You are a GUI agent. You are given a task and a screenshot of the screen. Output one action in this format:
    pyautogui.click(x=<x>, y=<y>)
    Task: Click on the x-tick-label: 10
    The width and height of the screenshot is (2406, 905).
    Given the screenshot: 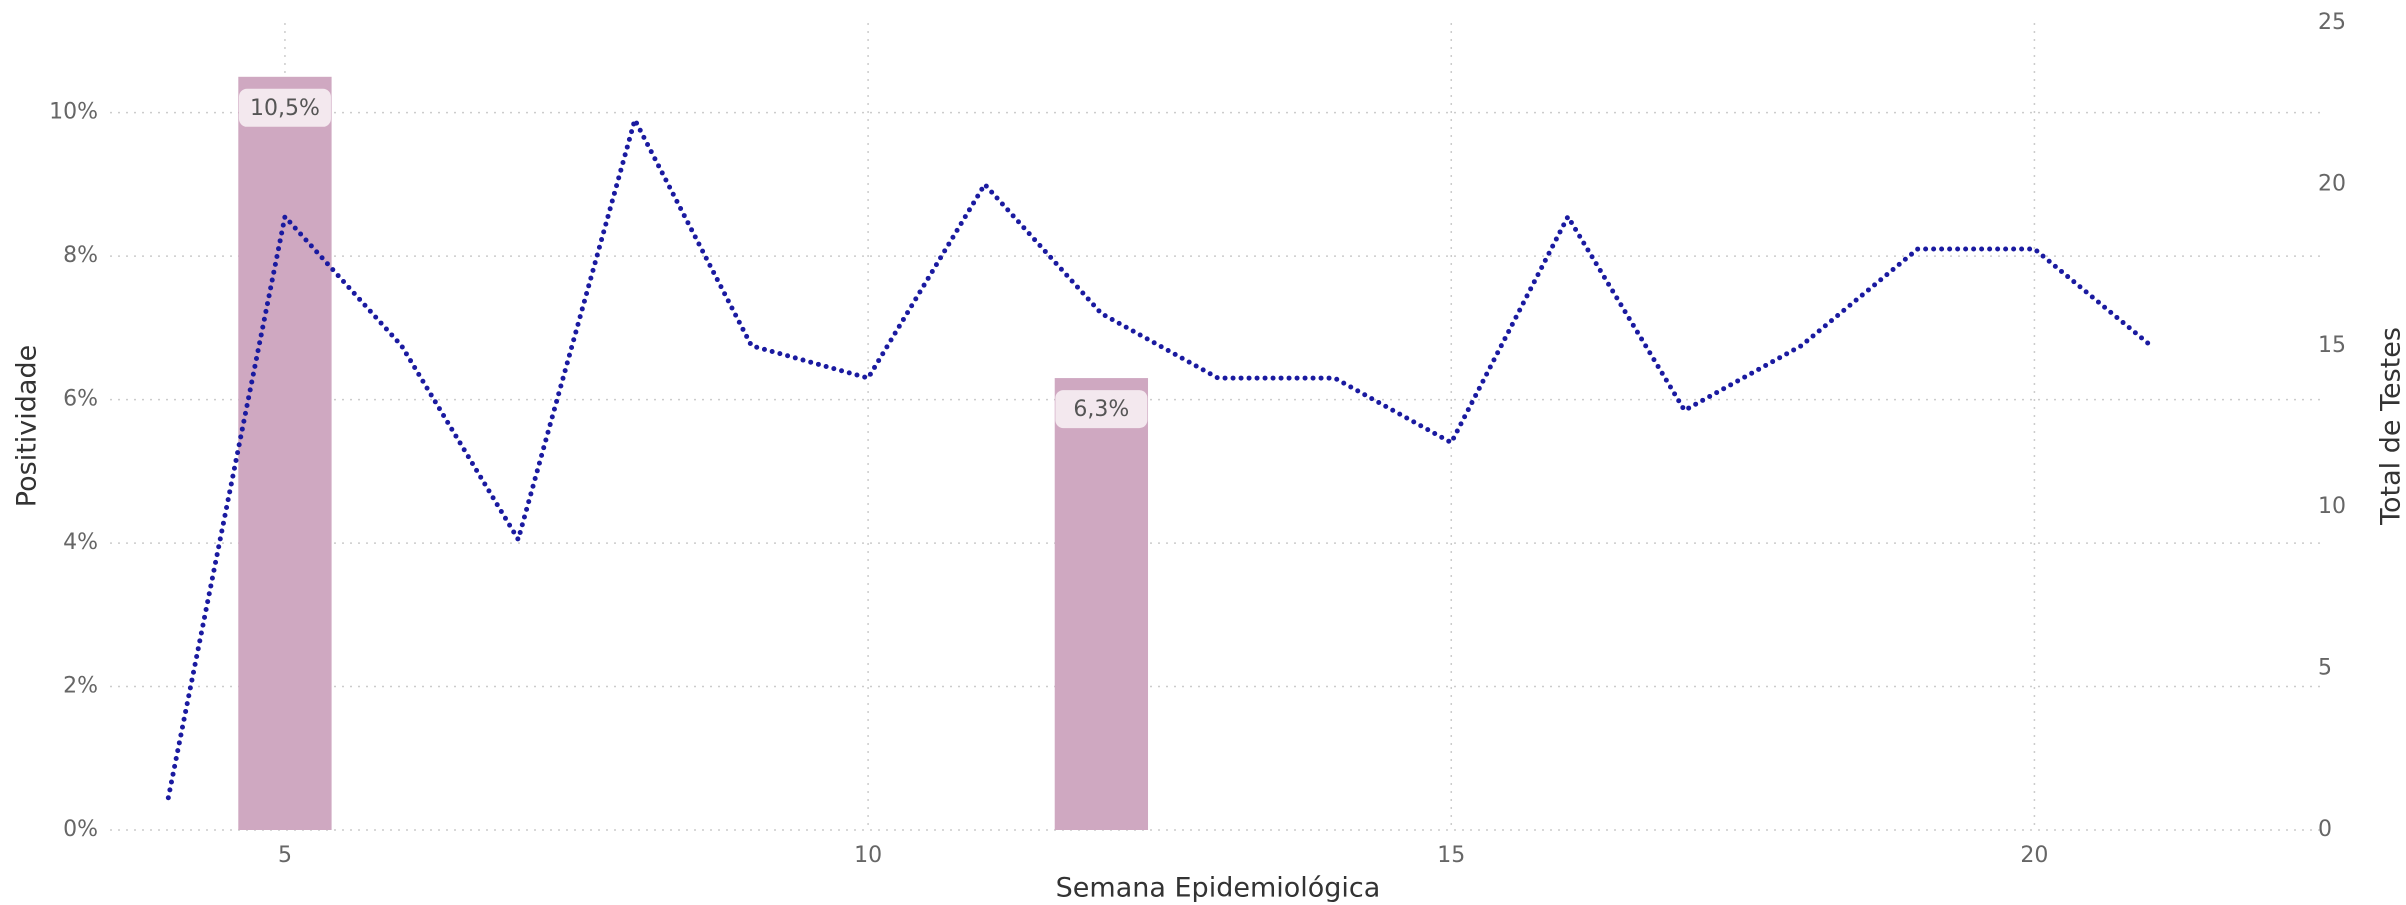 What is the action you would take?
    pyautogui.click(x=868, y=855)
    